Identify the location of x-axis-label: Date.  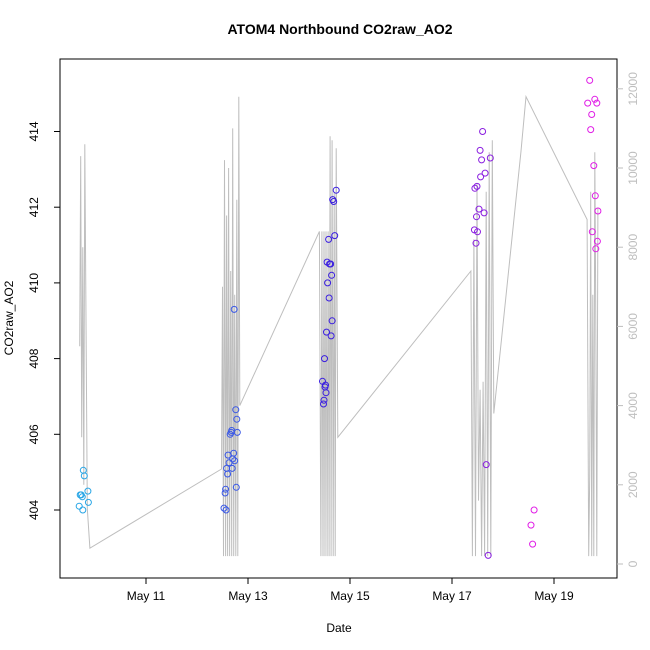
(339, 628).